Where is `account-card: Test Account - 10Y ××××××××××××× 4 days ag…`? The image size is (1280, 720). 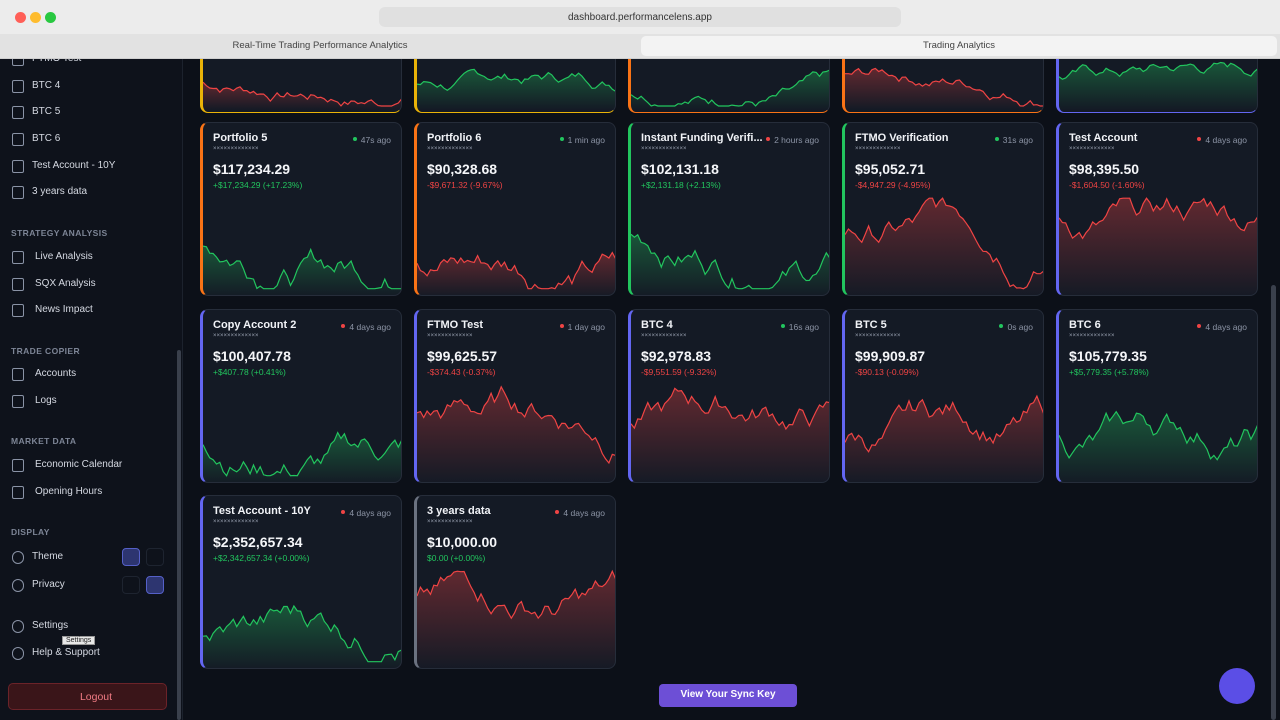 account-card: Test Account - 10Y ××××××××××××× 4 days ag… is located at coordinates (301, 582).